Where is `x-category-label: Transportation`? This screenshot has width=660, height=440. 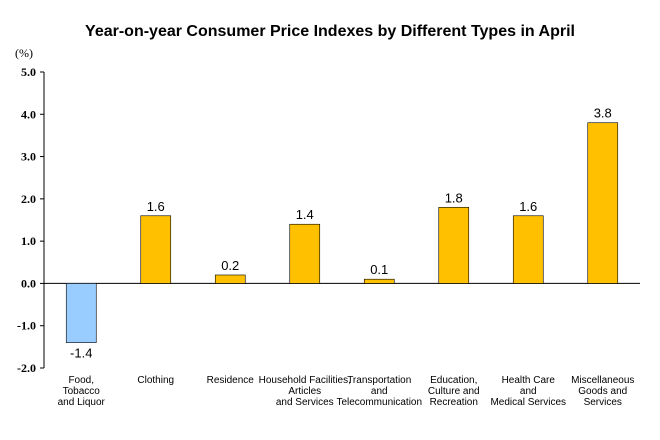 x-category-label: Transportation is located at coordinates (379, 380).